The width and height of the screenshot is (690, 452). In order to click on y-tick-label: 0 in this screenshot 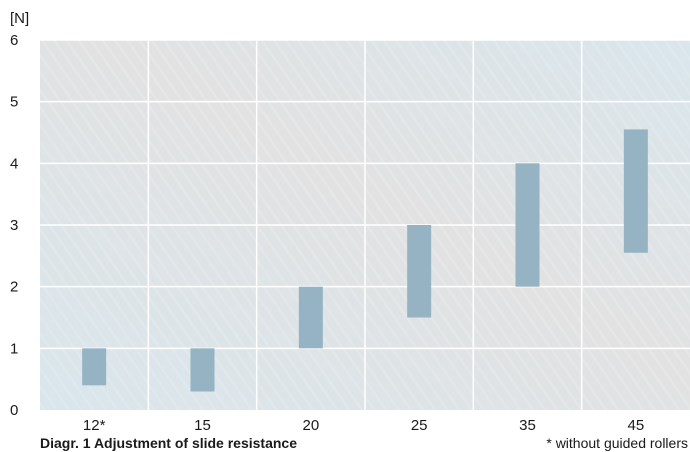, I will do `click(14, 410)`.